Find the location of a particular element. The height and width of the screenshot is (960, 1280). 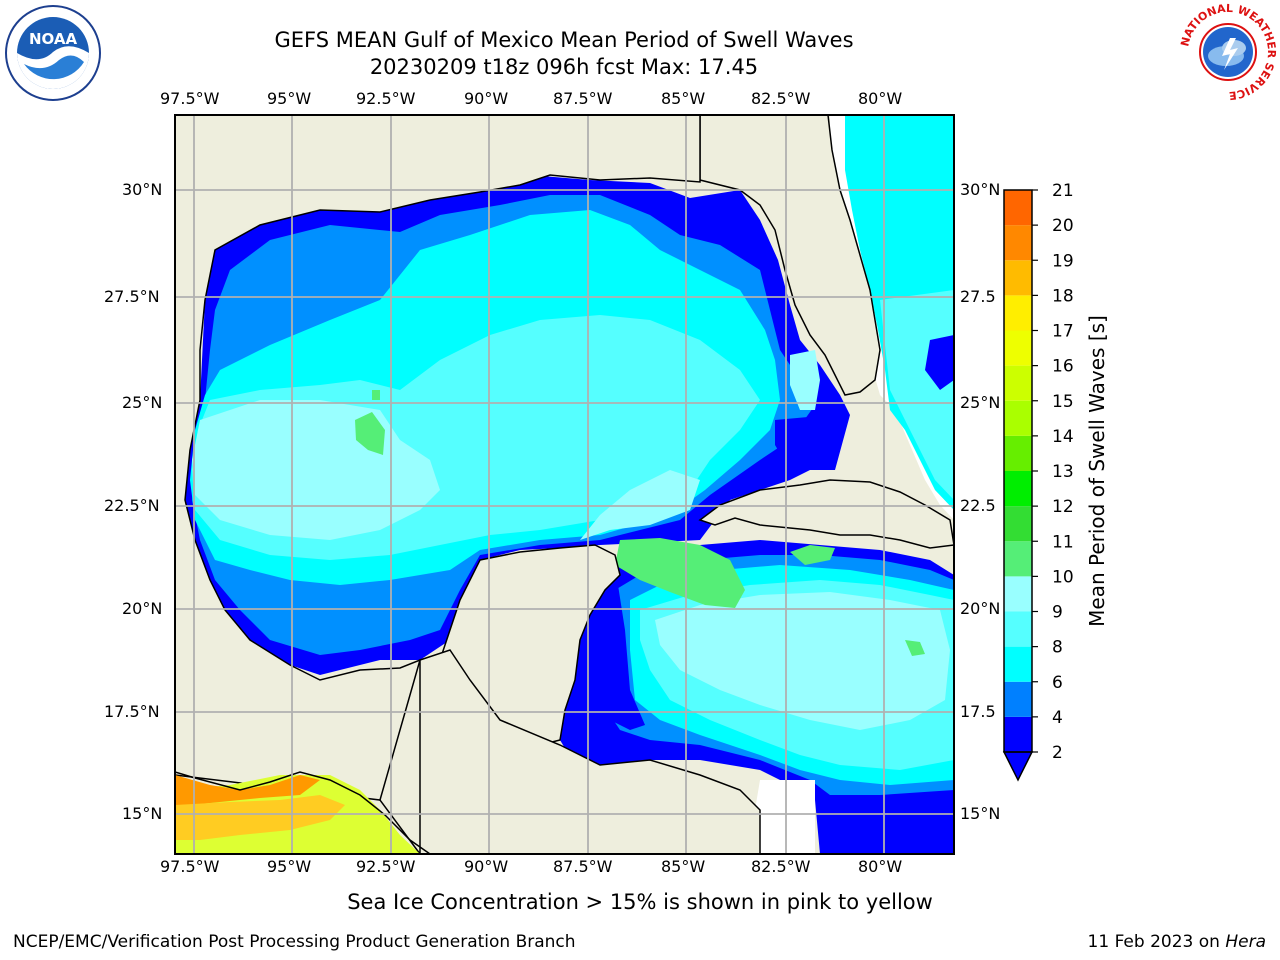

atlantic-deep is located at coordinates (939, 362).